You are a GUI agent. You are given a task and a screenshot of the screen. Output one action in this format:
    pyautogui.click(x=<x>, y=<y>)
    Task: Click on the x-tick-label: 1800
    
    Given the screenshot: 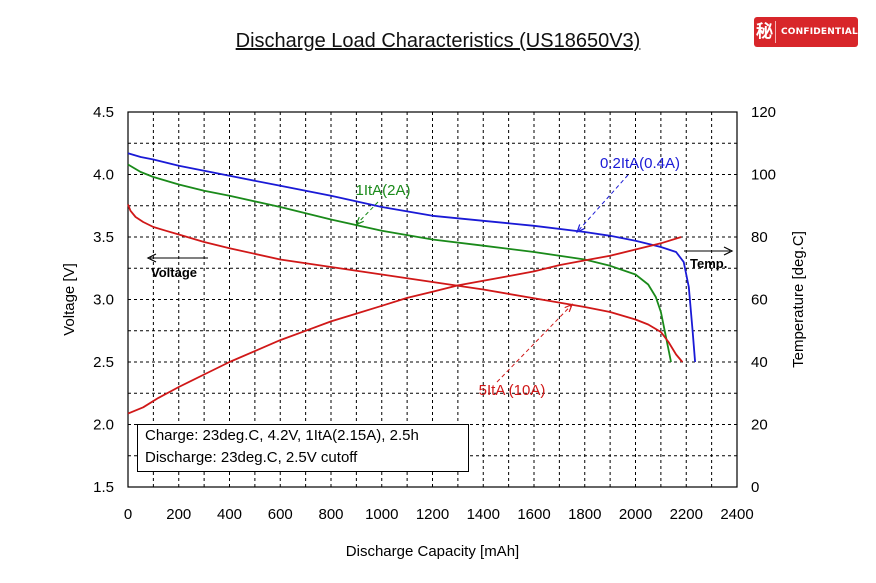 What is the action you would take?
    pyautogui.click(x=584, y=514)
    